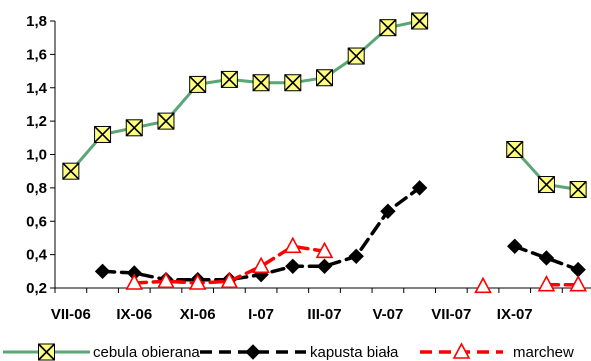 This screenshot has height=361, width=591. I want to click on legend-item: kapusta biała, so click(299, 352).